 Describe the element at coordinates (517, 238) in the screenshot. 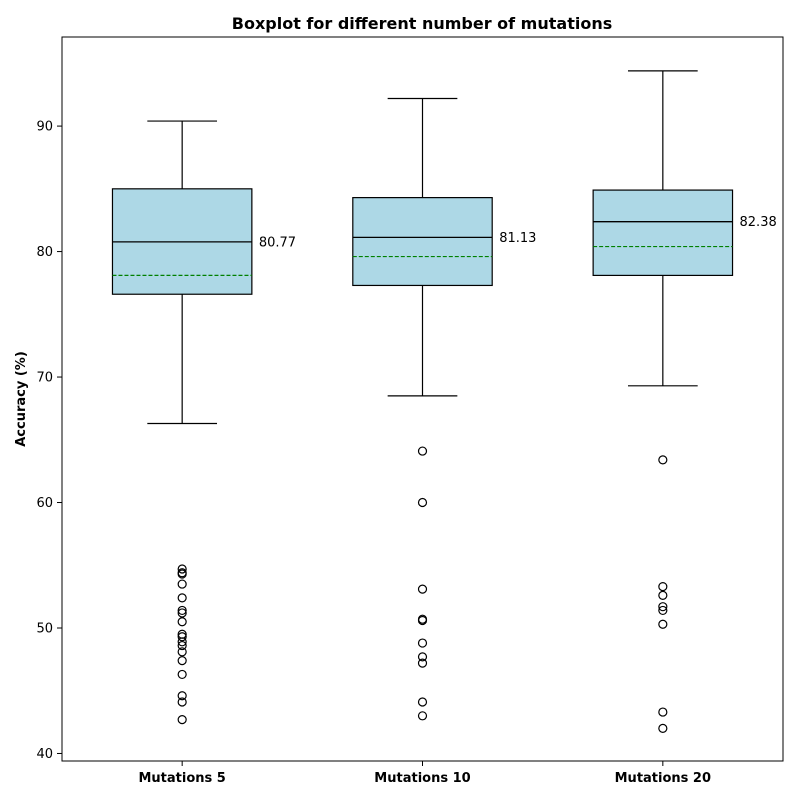

I see `median-label: 81.13` at that location.